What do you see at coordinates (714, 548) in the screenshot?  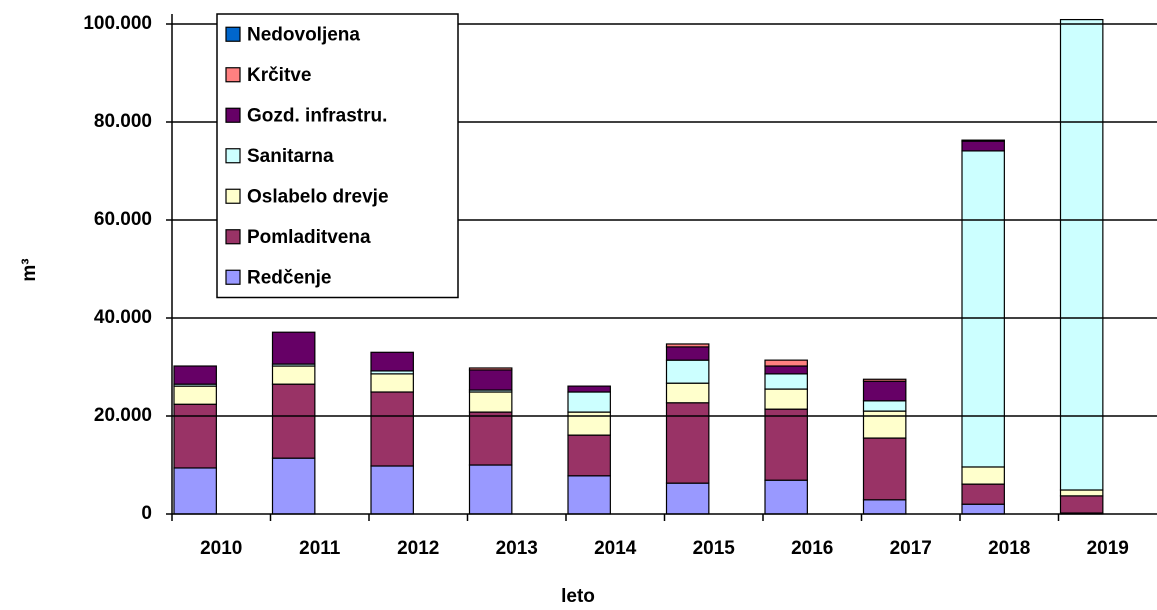 I see `x-tick-label: 2015` at bounding box center [714, 548].